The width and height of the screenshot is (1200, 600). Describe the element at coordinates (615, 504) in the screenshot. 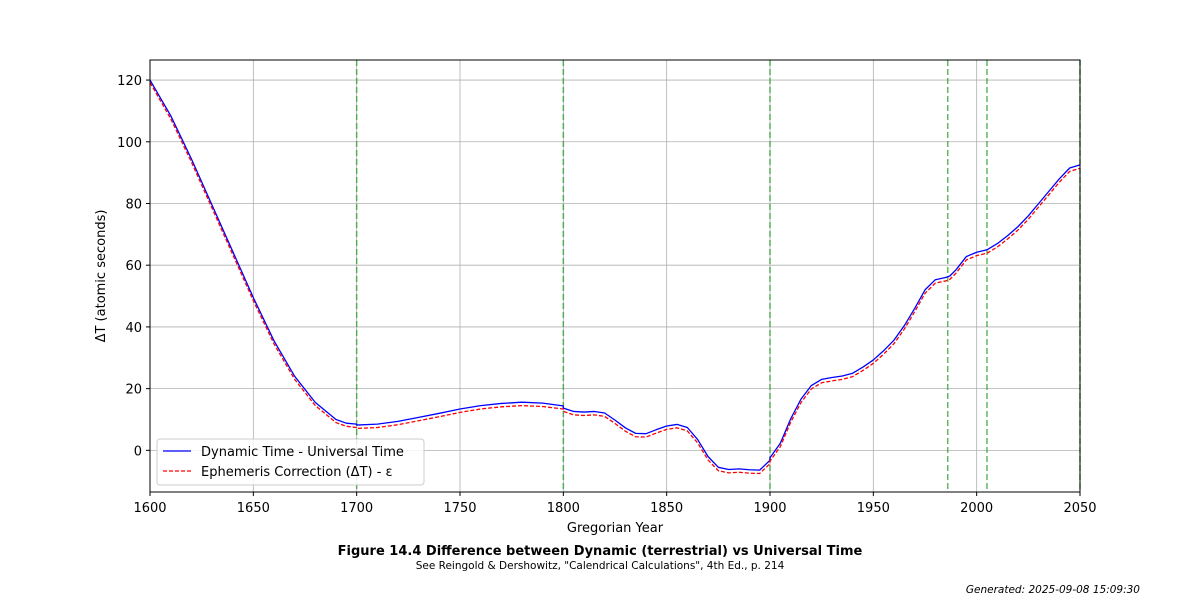

I see `x-ticks: 1600 1650 1700 1750 1800 1850 1900 1950 2000 2050` at that location.